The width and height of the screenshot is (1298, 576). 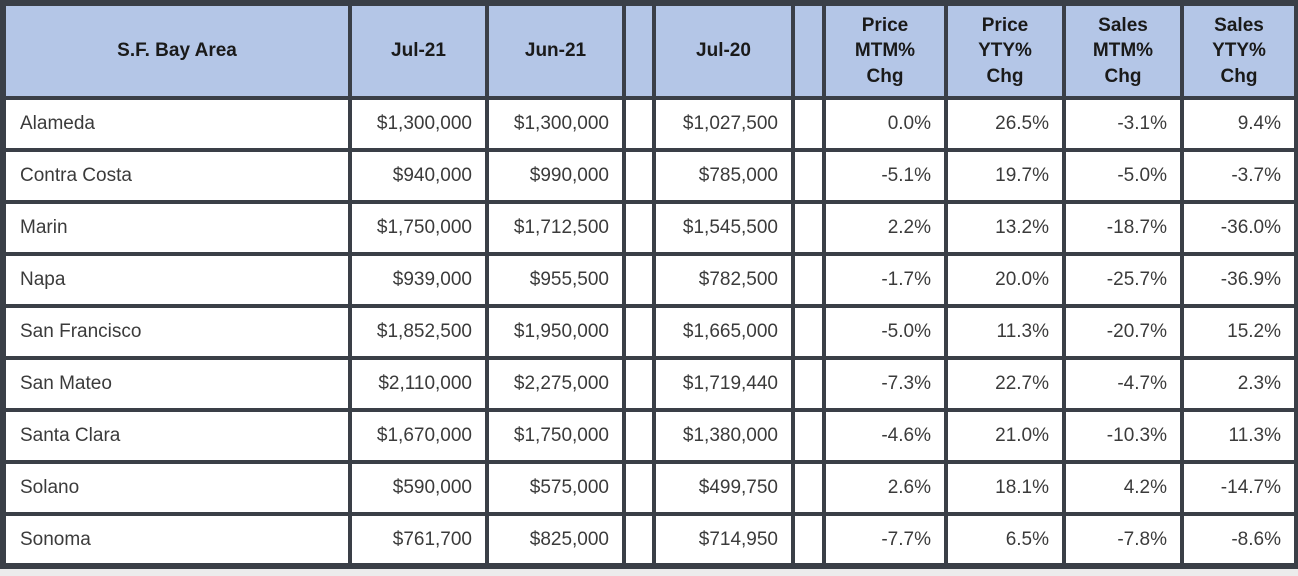 What do you see at coordinates (555, 50) in the screenshot?
I see `header-jun21: Jun-21` at bounding box center [555, 50].